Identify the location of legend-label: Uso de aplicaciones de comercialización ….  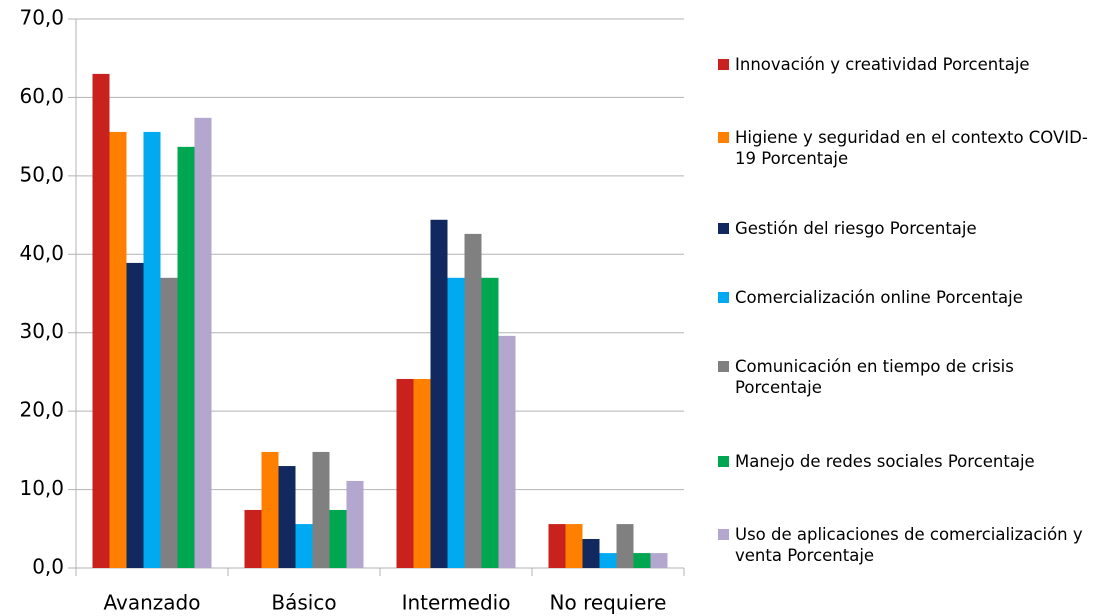
(909, 545).